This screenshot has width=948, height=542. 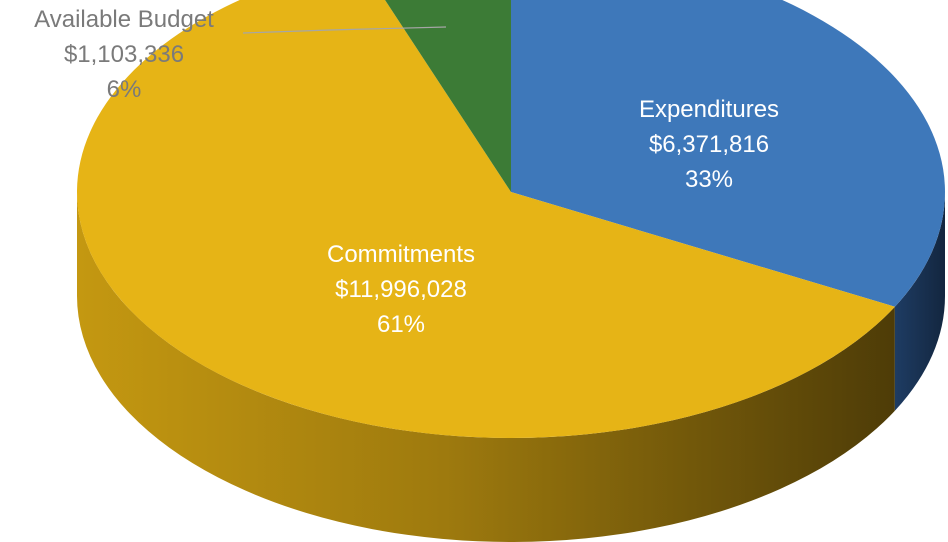 What do you see at coordinates (401, 324) in the screenshot?
I see `commitments-percent-label: 61%` at bounding box center [401, 324].